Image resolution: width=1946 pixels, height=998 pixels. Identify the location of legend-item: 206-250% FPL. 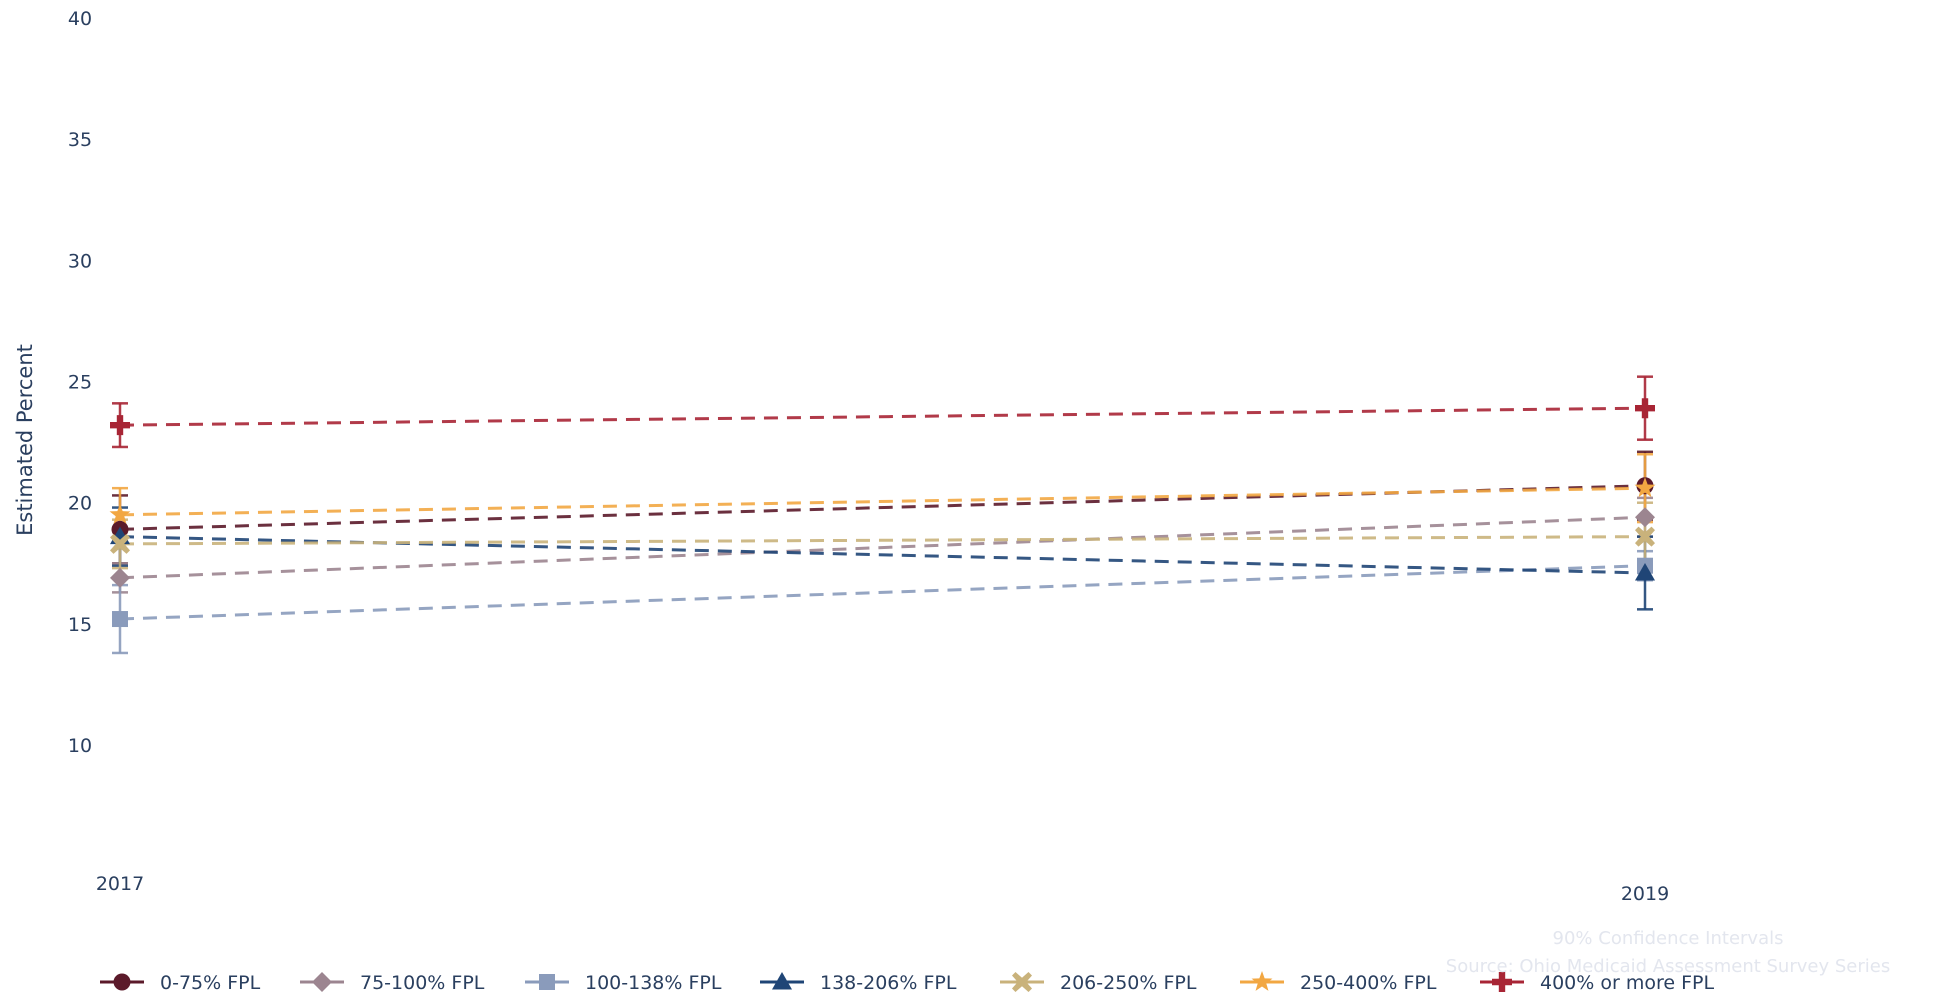
(1098, 983).